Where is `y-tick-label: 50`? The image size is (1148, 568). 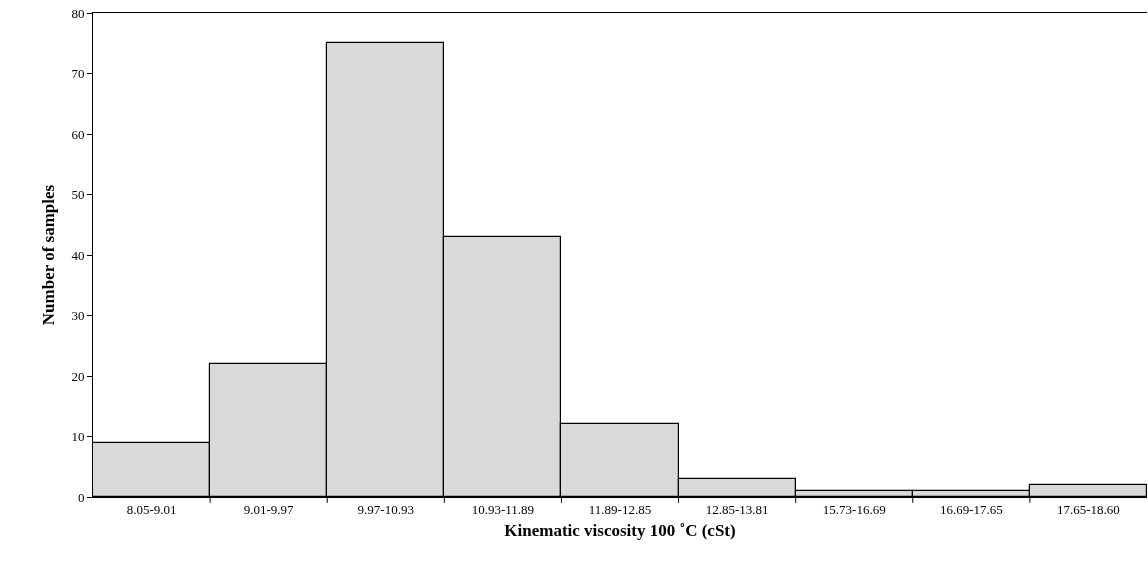 y-tick-label: 50 is located at coordinates (78, 195).